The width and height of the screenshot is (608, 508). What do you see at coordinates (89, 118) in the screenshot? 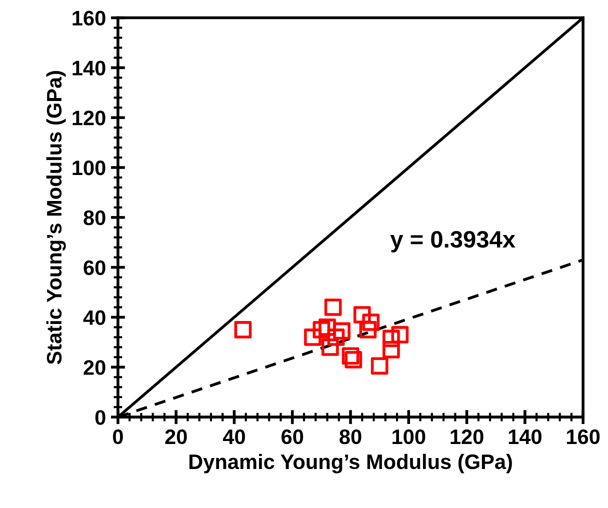
I see `y-tick-label: 120` at bounding box center [89, 118].